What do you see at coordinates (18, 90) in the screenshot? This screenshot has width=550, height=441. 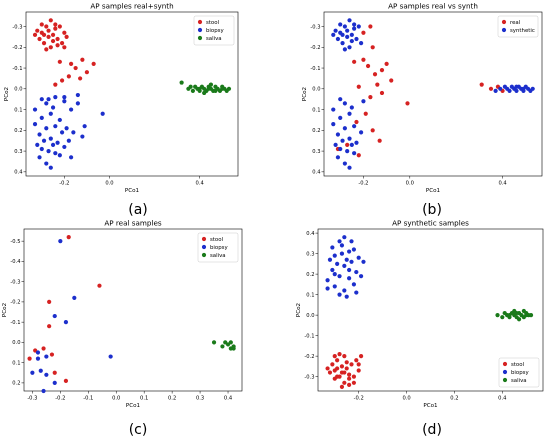 I see `y-tick-label: 0.0` at bounding box center [18, 90].